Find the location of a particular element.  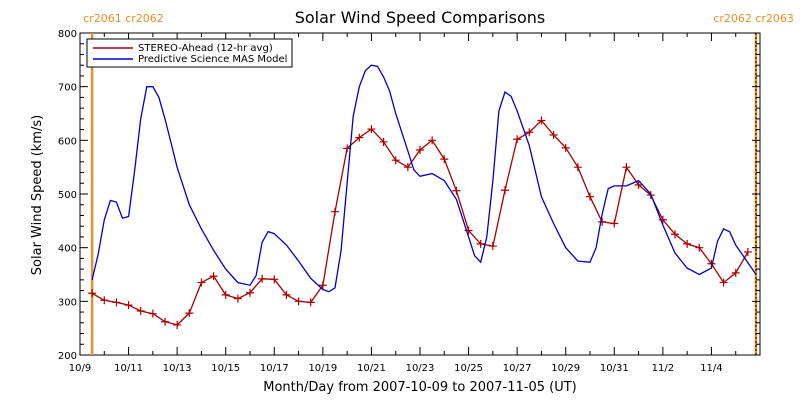

x-tick-label: 10/17 is located at coordinates (274, 368).